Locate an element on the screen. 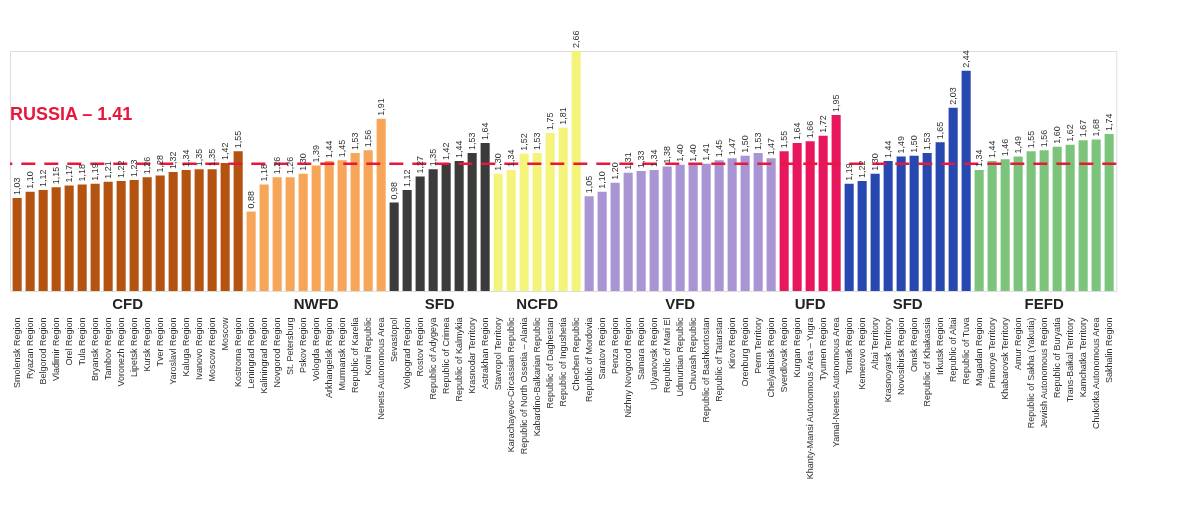 The image size is (1192, 510). data-label: 1,67 is located at coordinates (1083, 128).